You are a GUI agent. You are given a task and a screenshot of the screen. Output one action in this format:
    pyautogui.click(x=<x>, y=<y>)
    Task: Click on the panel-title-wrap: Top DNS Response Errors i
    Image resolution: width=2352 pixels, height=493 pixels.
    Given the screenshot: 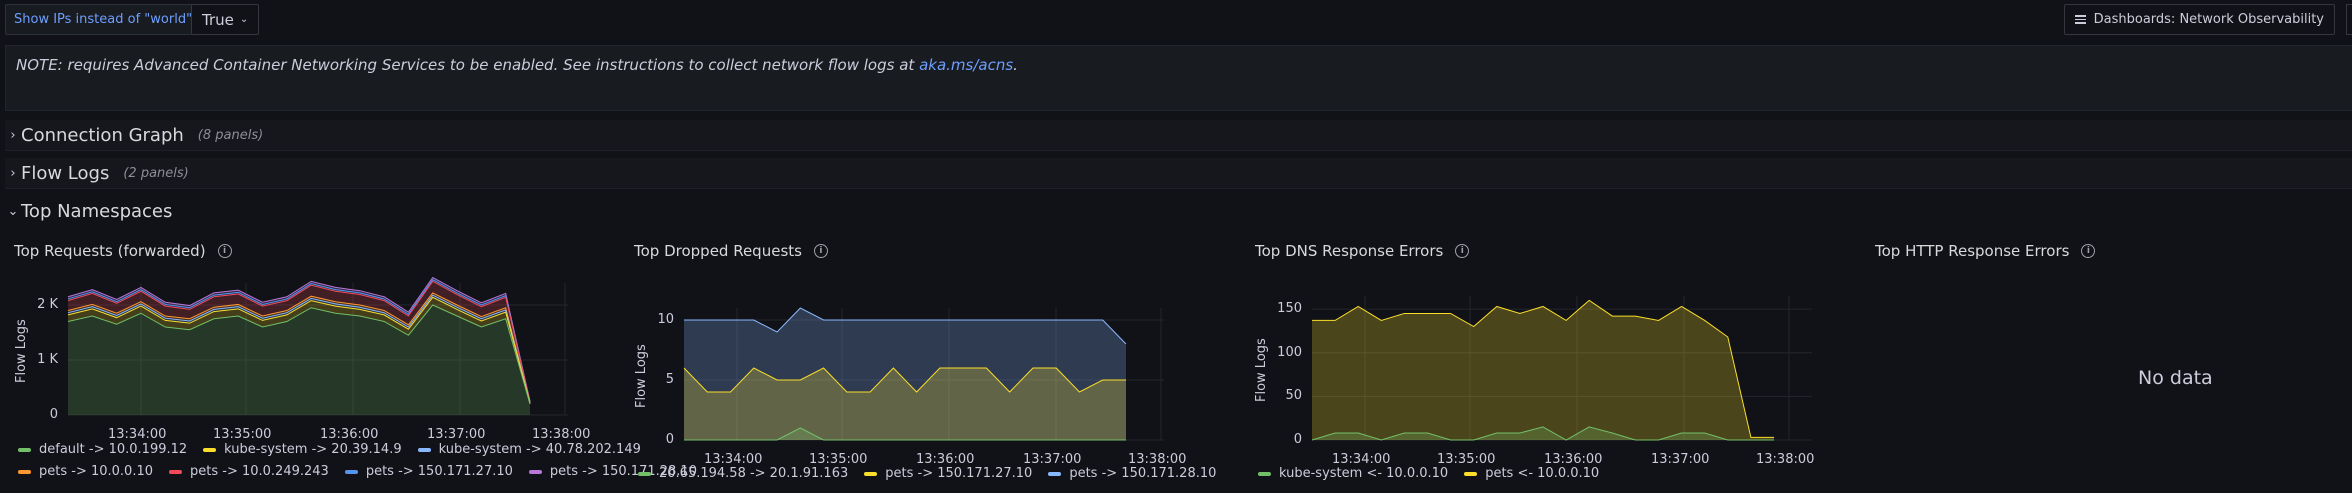 What is the action you would take?
    pyautogui.click(x=1362, y=251)
    